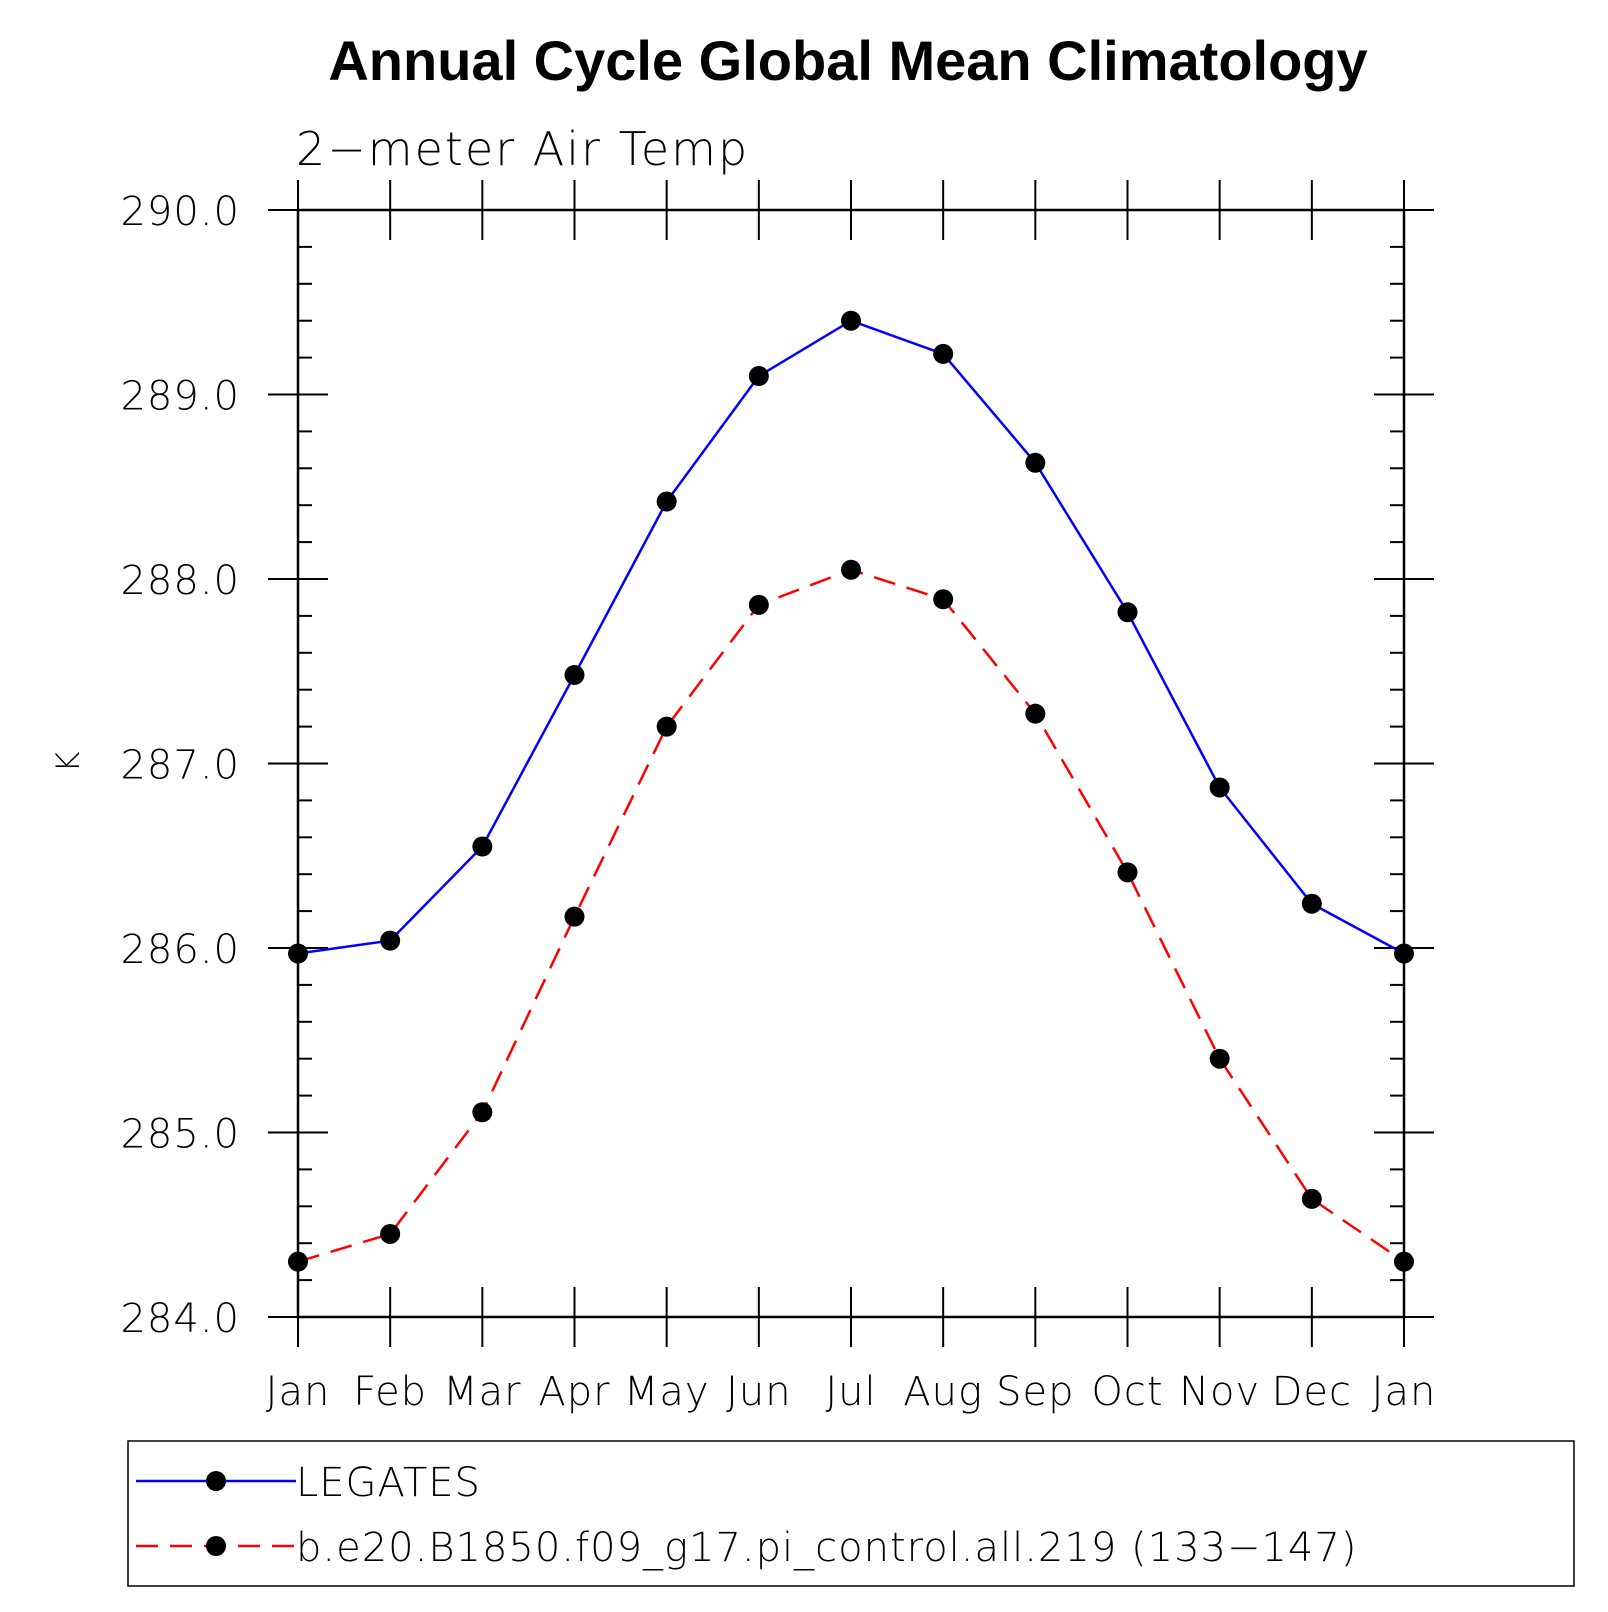  I want to click on chart-subtitle: 2−meter Air Temp, so click(522, 149).